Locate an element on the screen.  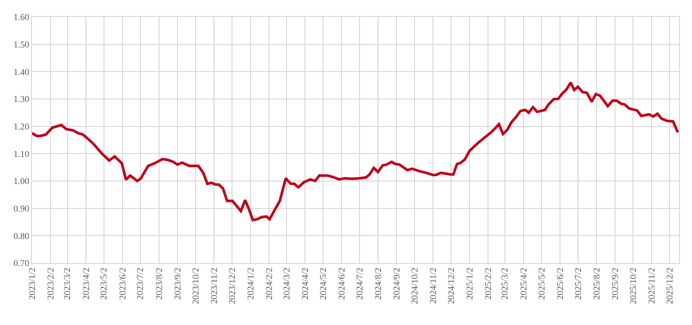
x-tick-label: 2024/6/2 is located at coordinates (341, 284).